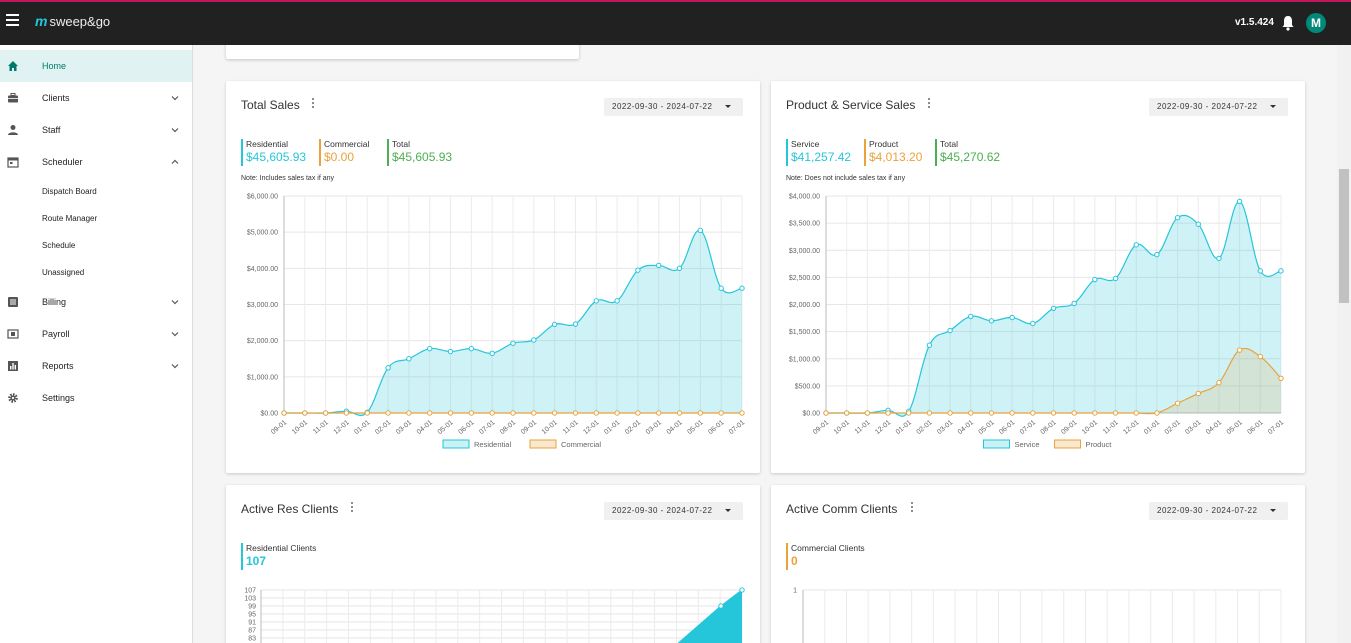 The width and height of the screenshot is (1351, 643). I want to click on avatar: M, so click(1316, 23).